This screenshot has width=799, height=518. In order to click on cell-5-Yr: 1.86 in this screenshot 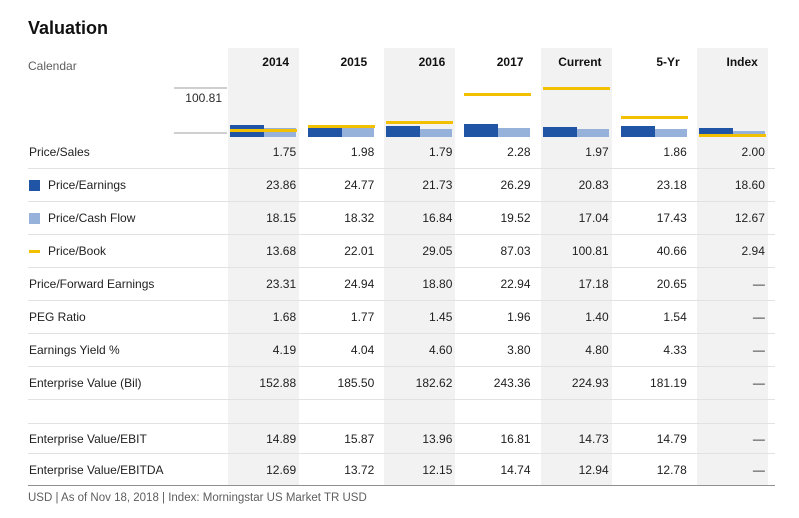, I will do `click(675, 152)`.